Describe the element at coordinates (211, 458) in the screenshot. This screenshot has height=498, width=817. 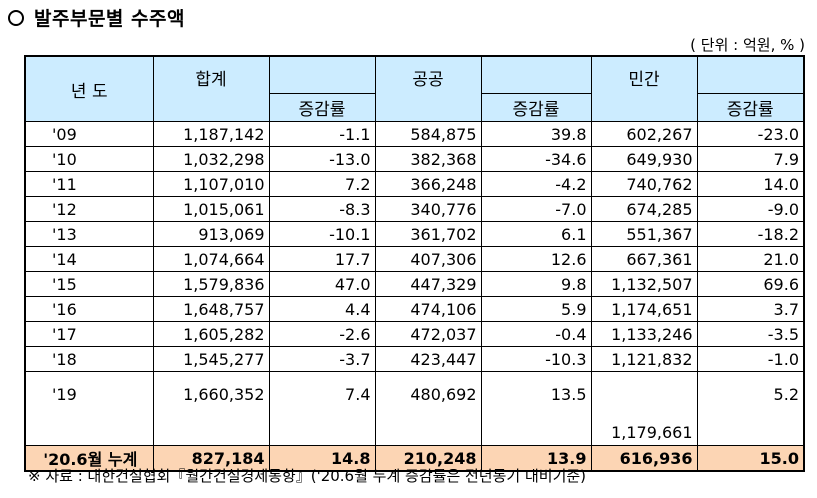
I see `cell-total: 827,184` at that location.